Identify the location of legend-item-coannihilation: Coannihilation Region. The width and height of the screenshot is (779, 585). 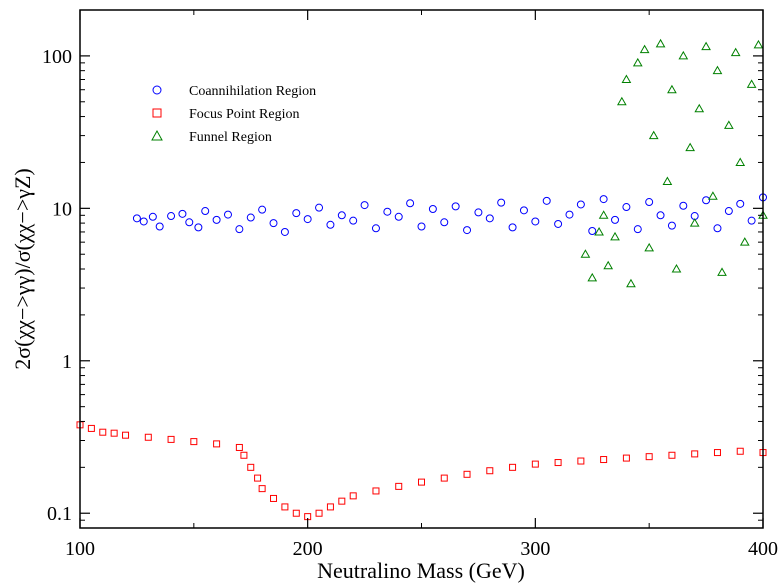
(234, 91).